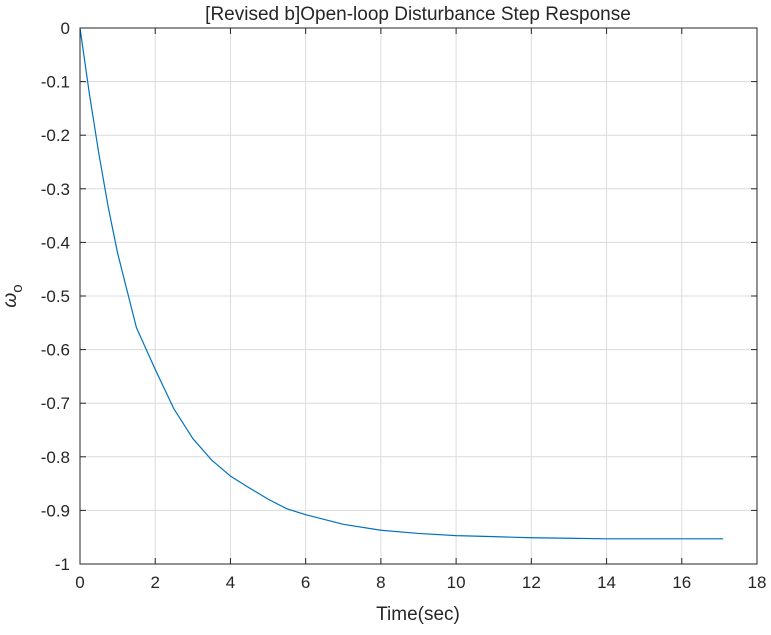  Describe the element at coordinates (531, 582) in the screenshot. I see `x-tick-label: 12` at that location.